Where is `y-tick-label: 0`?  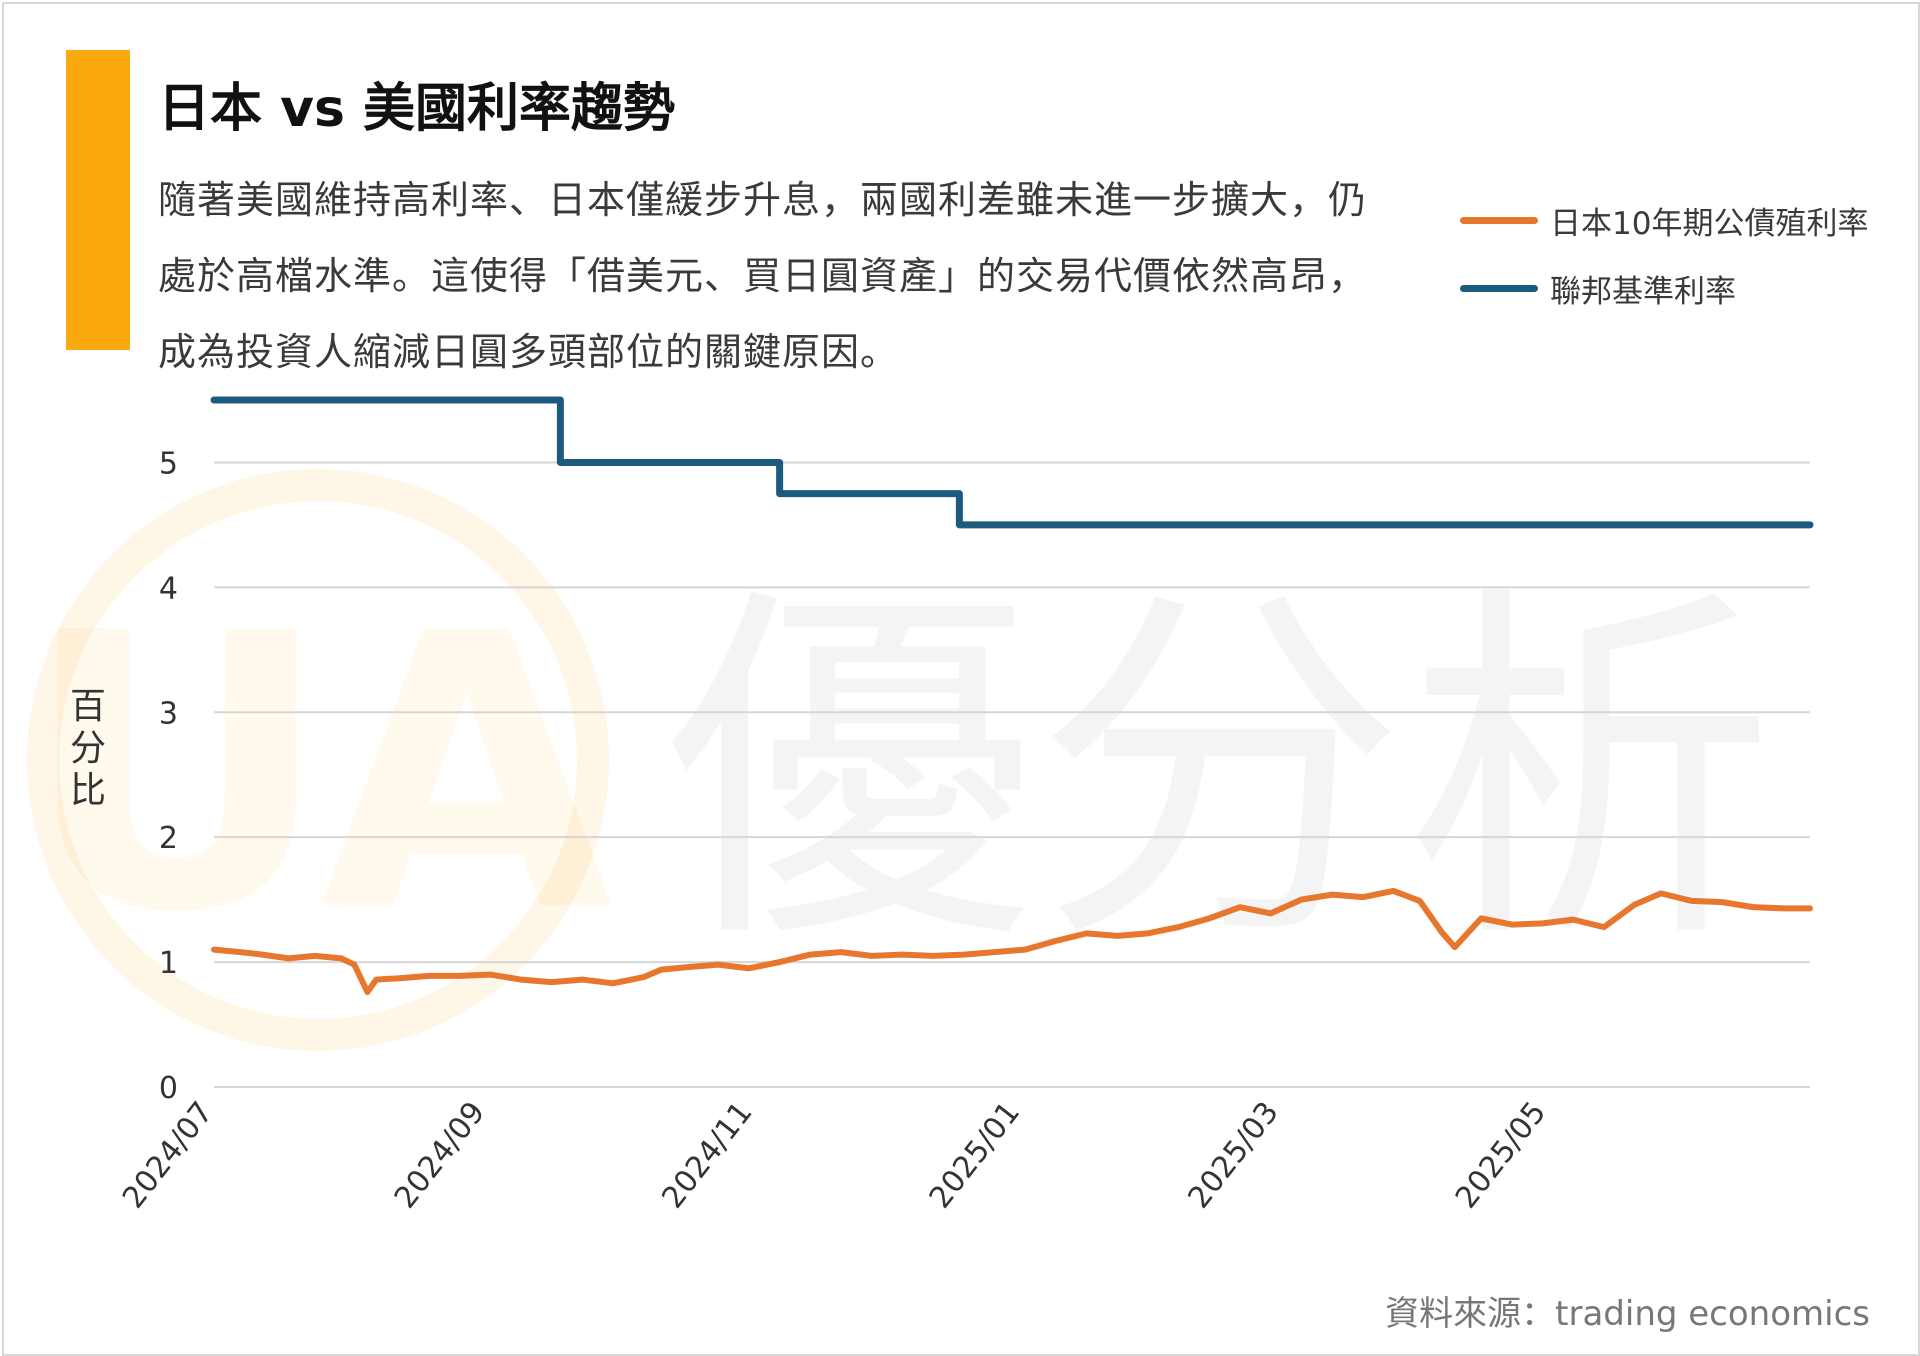
y-tick-label: 0 is located at coordinates (168, 1088).